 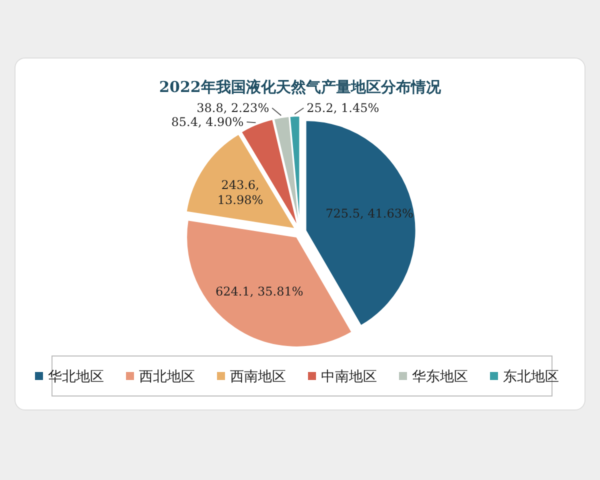 I want to click on legend-label: 西北地区, so click(x=167, y=377).